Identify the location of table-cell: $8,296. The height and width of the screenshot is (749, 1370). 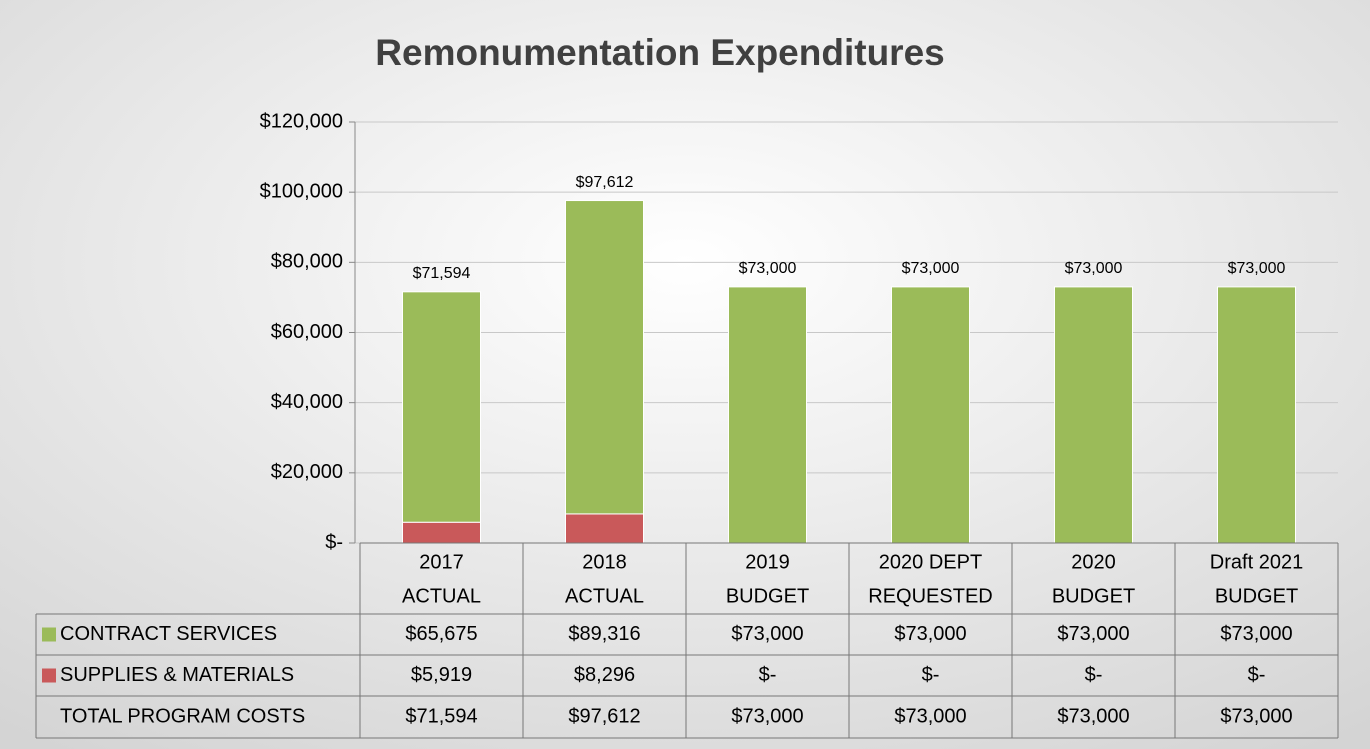
(604, 675).